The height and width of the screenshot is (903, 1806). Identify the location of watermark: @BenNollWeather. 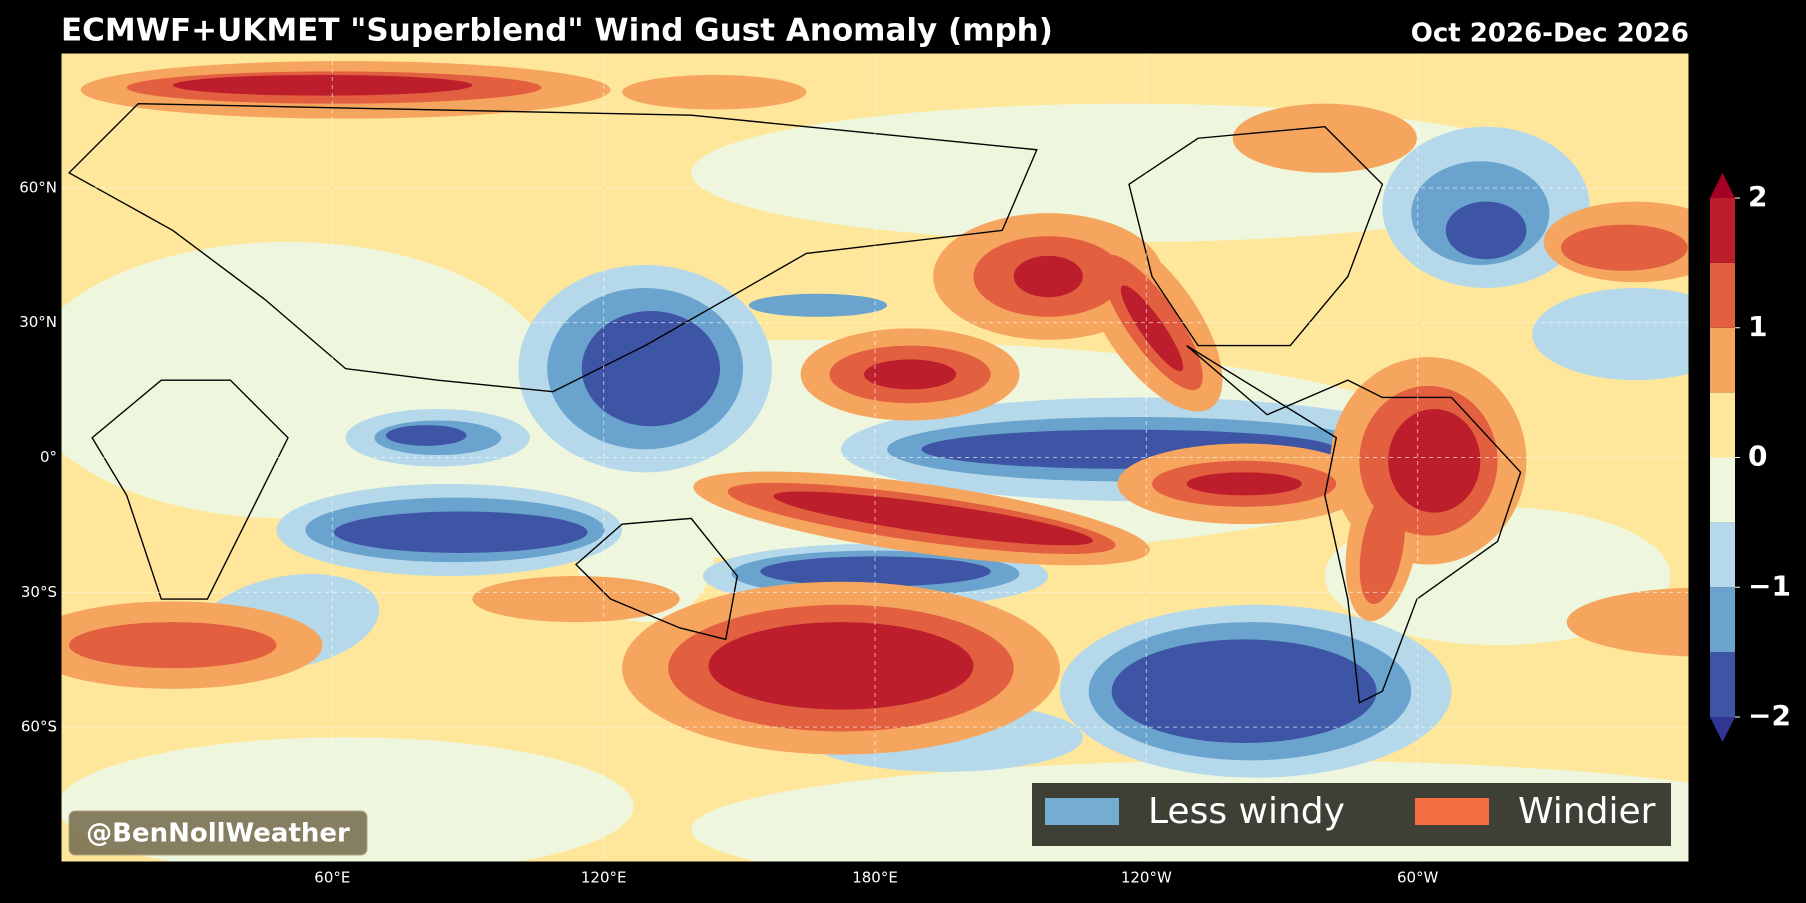
(218, 834).